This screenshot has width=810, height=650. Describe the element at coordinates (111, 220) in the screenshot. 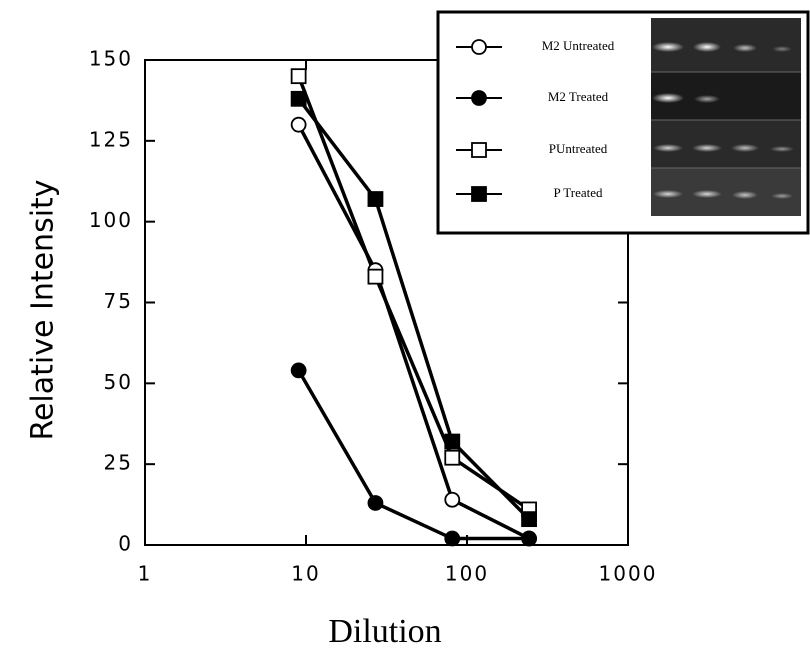

I see `y-tick-label: 100` at that location.